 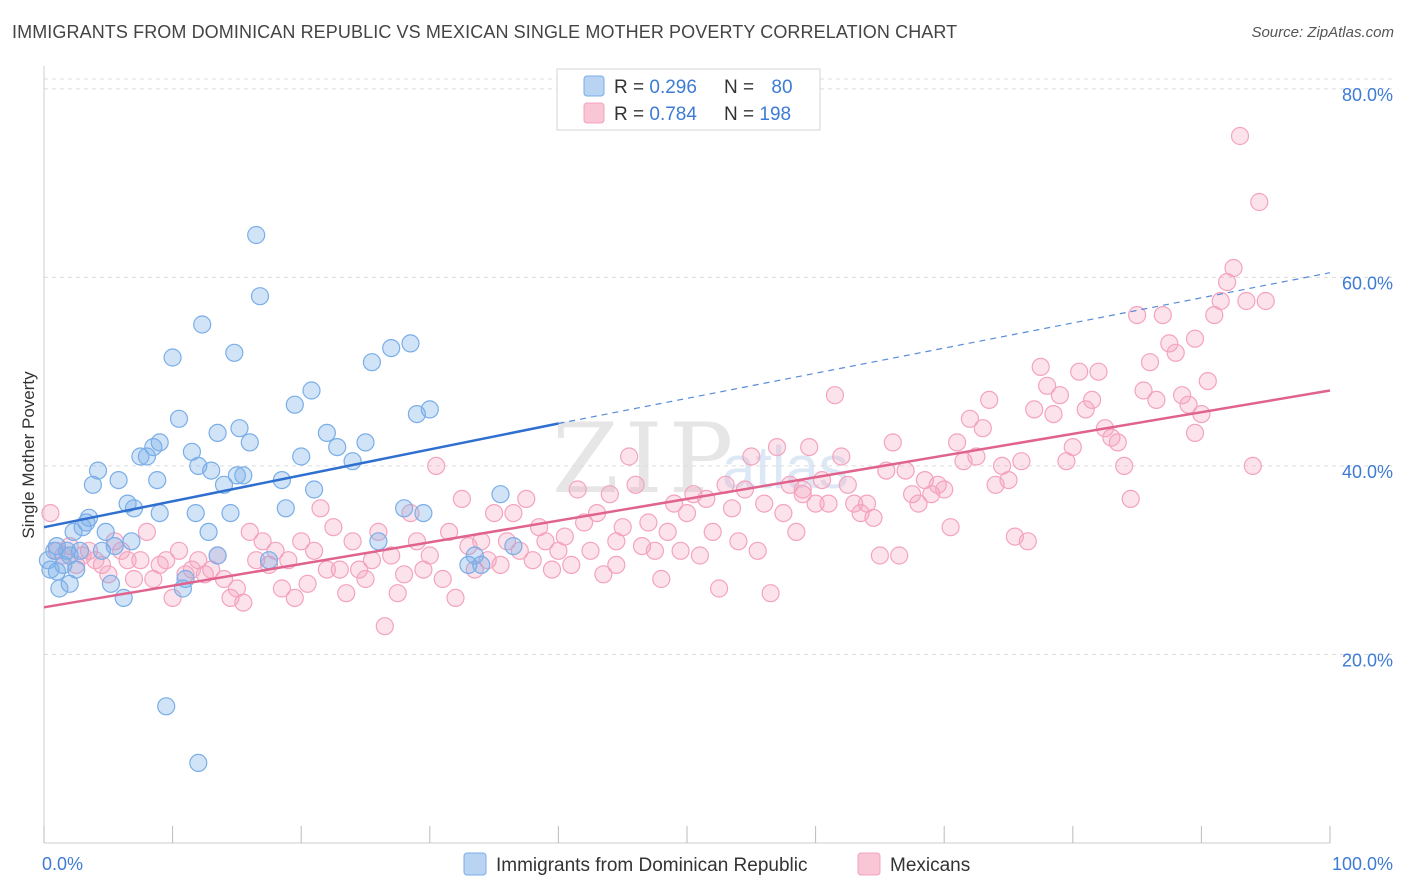 I want to click on legend: R = 0.296 N = 80 R = 0.784 N = 198, so click(x=688, y=99).